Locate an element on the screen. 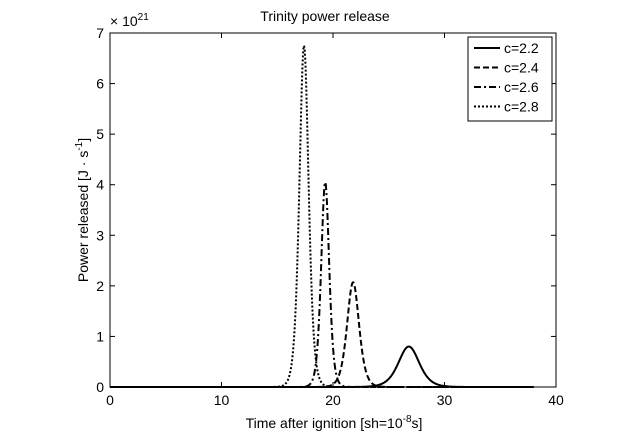 This screenshot has height=447, width=632. y-tick-label: 0 is located at coordinates (100, 387).